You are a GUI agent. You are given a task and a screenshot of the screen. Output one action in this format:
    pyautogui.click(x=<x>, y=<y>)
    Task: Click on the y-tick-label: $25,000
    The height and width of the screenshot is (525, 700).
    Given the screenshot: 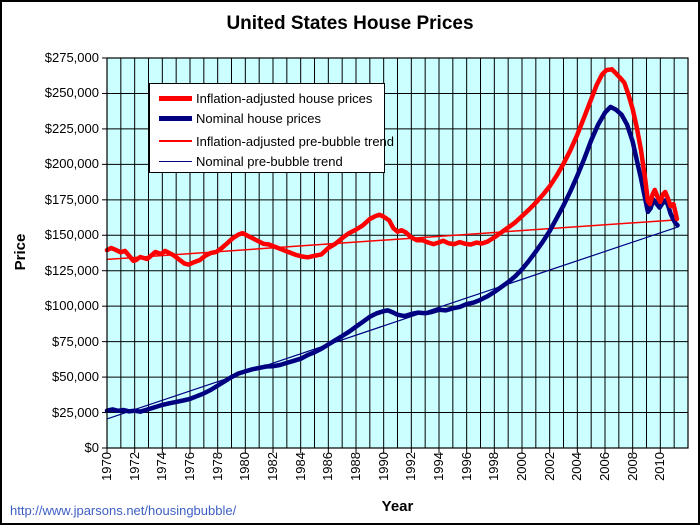 What is the action you would take?
    pyautogui.click(x=75, y=412)
    